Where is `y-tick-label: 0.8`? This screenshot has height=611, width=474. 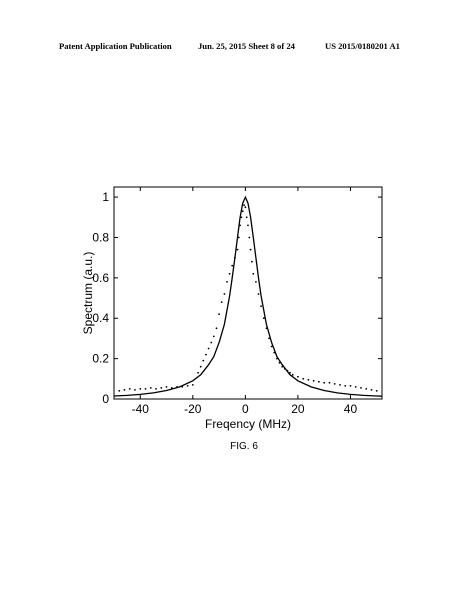
y-tick-label: 0.8 is located at coordinates (100, 237).